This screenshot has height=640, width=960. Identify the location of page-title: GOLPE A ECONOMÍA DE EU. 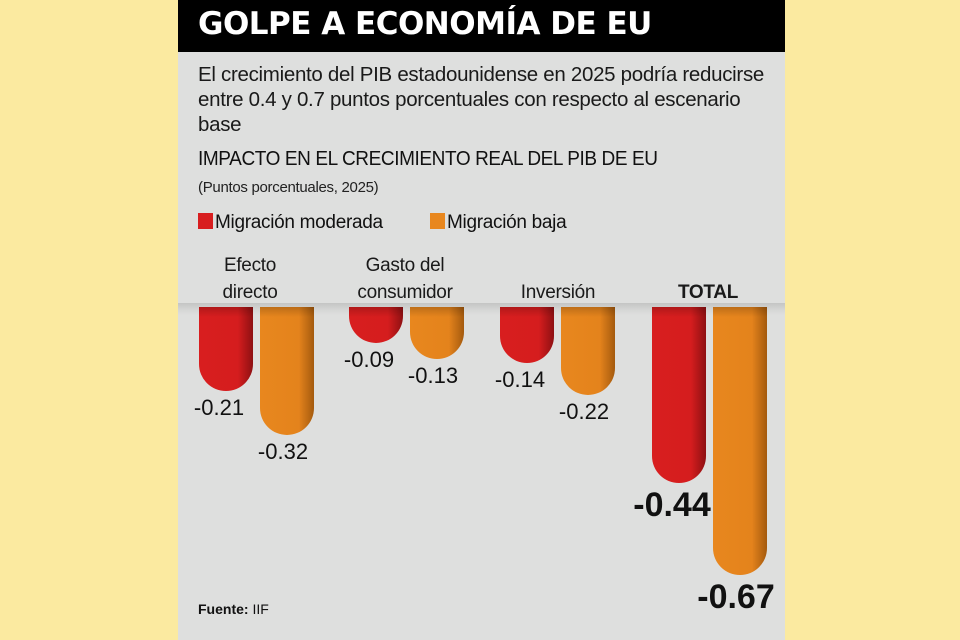
(425, 24).